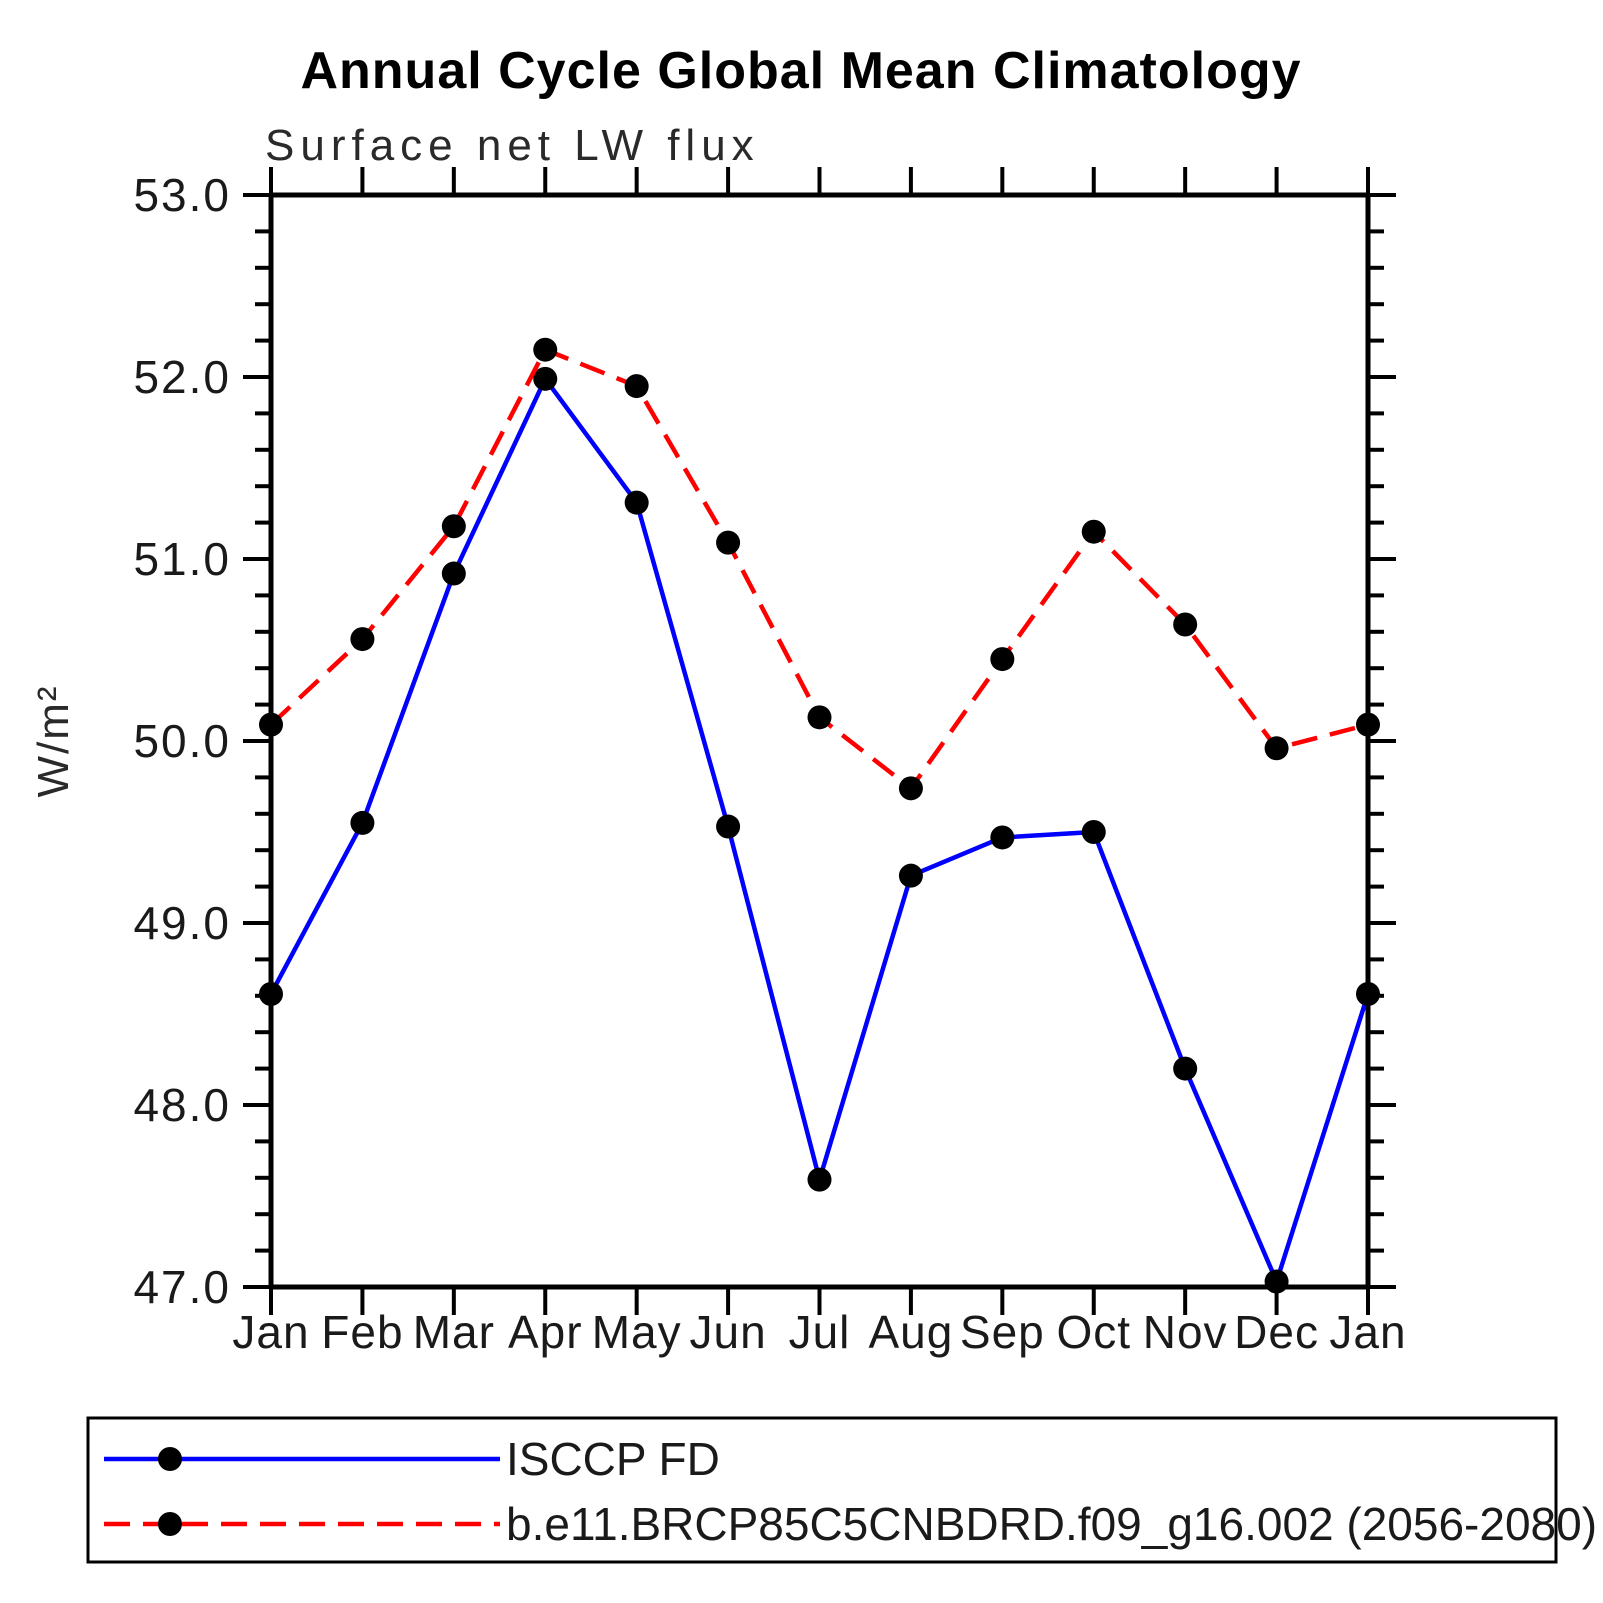  I want to click on y-tick-label: 53.0, so click(182, 195).